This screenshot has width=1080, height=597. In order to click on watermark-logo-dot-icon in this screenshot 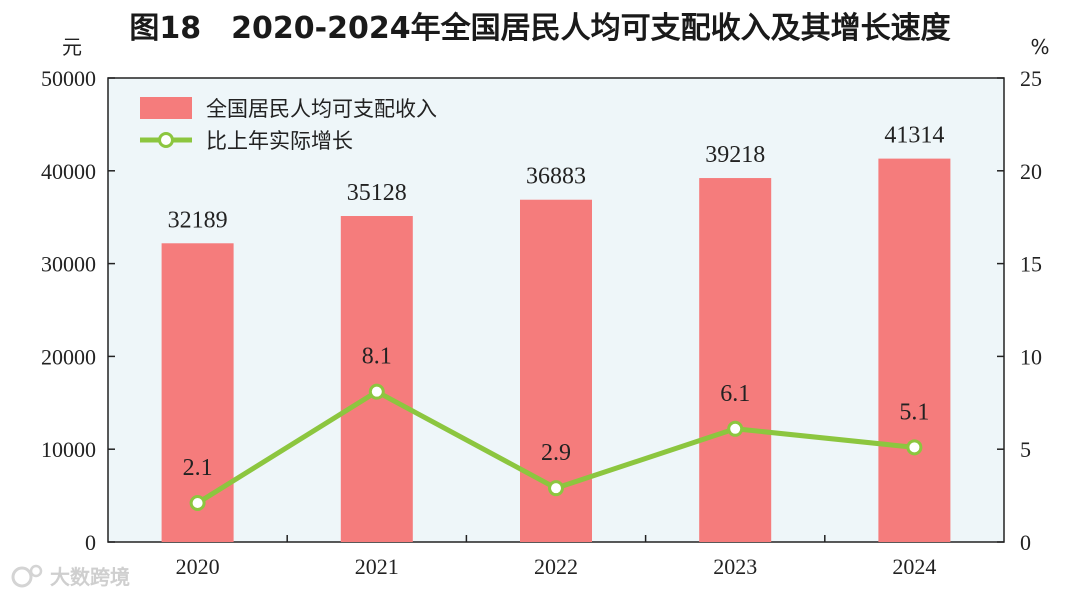, I will do `click(36, 571)`.